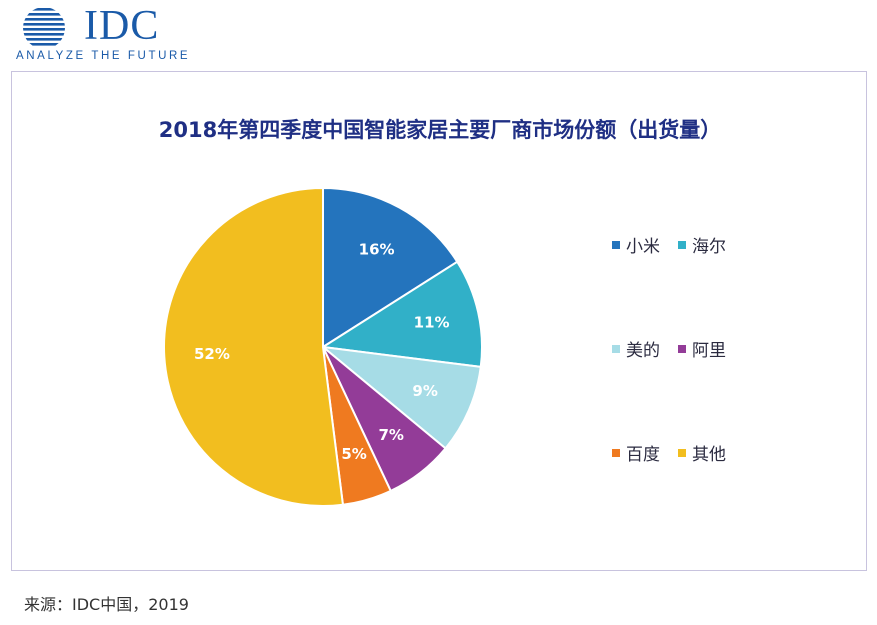 Image resolution: width=877 pixels, height=625 pixels. Describe the element at coordinates (212, 354) in the screenshot. I see `pie-slice-label-5: 52%` at that location.